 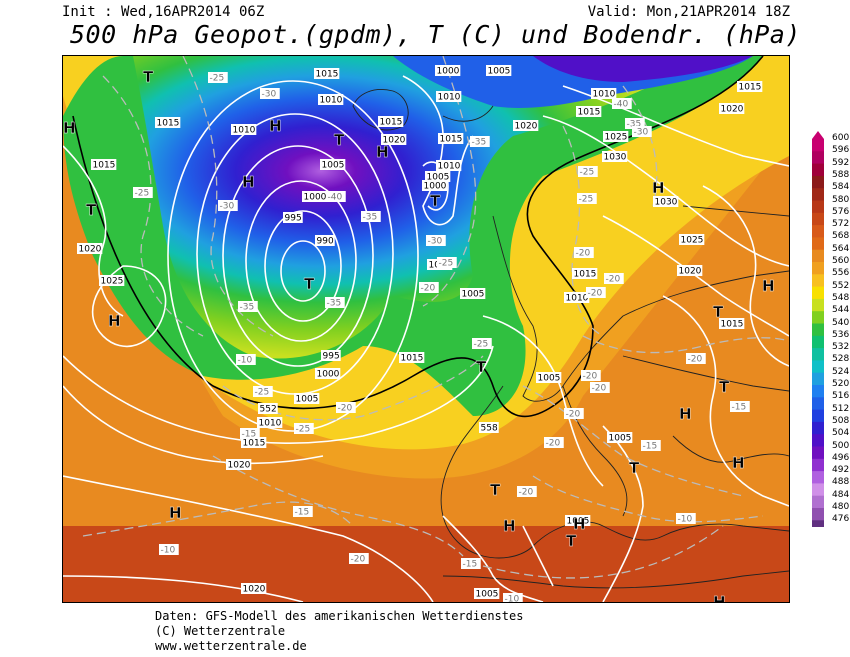 I want to click on svg-text: 995, so click(x=331, y=357).